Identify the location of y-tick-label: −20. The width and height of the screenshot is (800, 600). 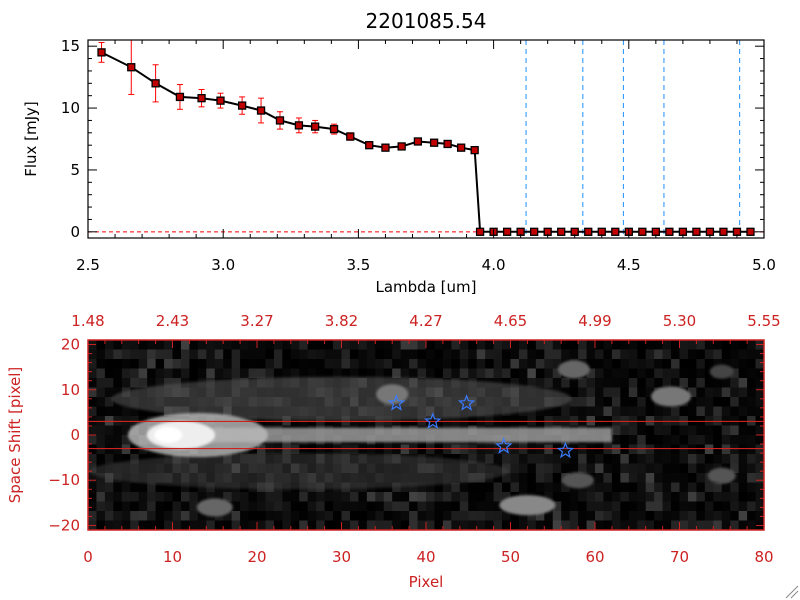
(64, 525).